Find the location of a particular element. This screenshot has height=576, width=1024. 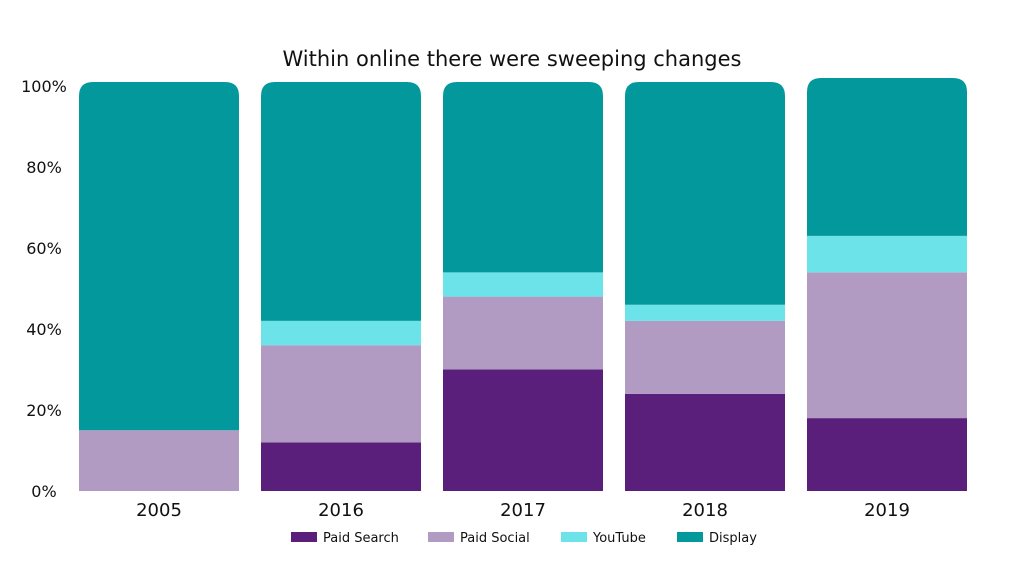

x-tick-label: 2017 is located at coordinates (523, 510).